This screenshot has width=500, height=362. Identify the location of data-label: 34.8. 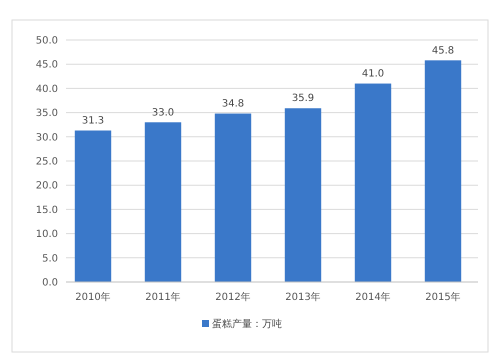
(233, 104).